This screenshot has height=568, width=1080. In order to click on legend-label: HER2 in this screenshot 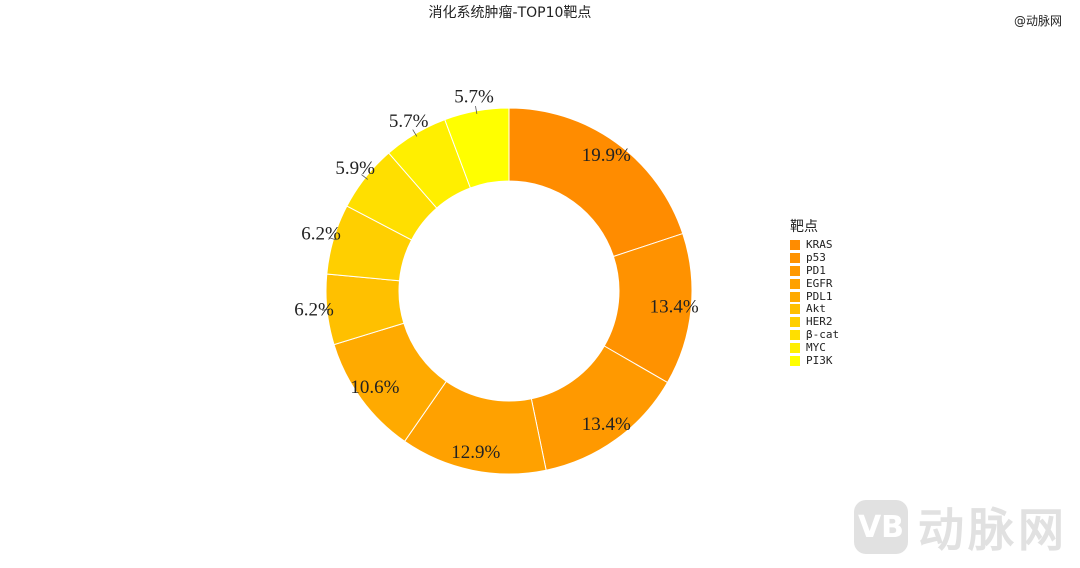, I will do `click(819, 322)`.